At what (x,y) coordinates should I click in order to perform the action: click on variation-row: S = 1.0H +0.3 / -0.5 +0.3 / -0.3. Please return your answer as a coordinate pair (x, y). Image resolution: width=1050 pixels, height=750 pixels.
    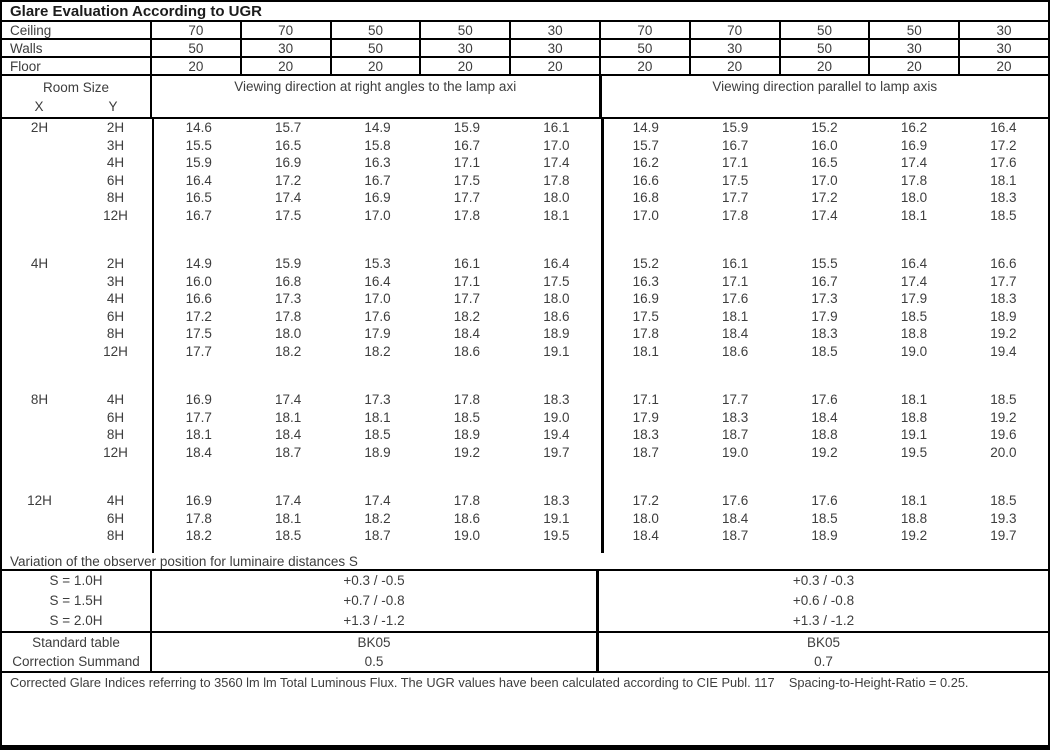
    Looking at the image, I should click on (525, 581).